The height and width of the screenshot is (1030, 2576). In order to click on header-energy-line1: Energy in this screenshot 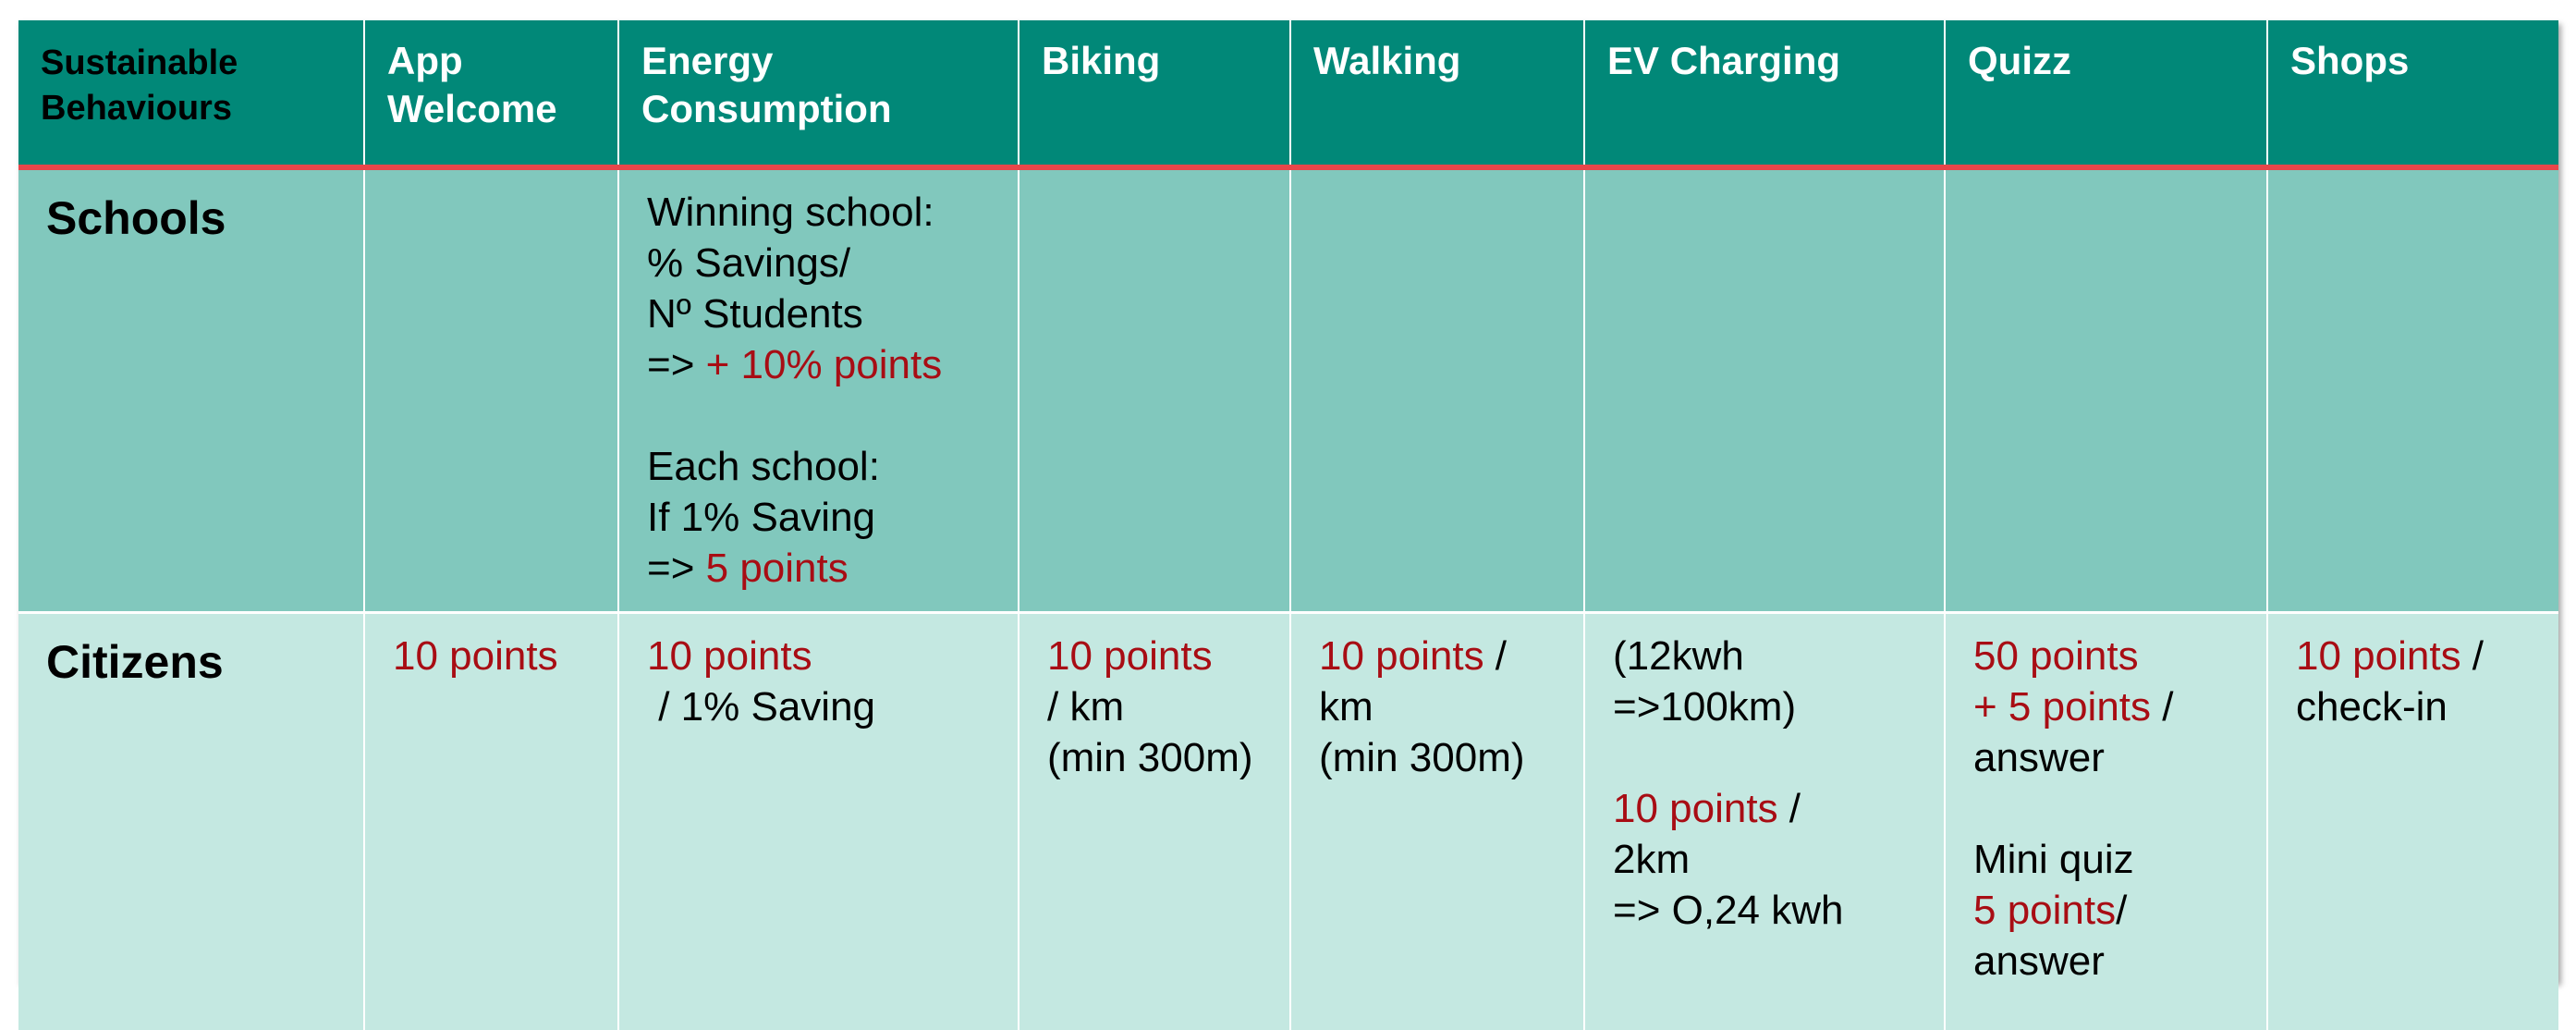, I will do `click(820, 61)`.